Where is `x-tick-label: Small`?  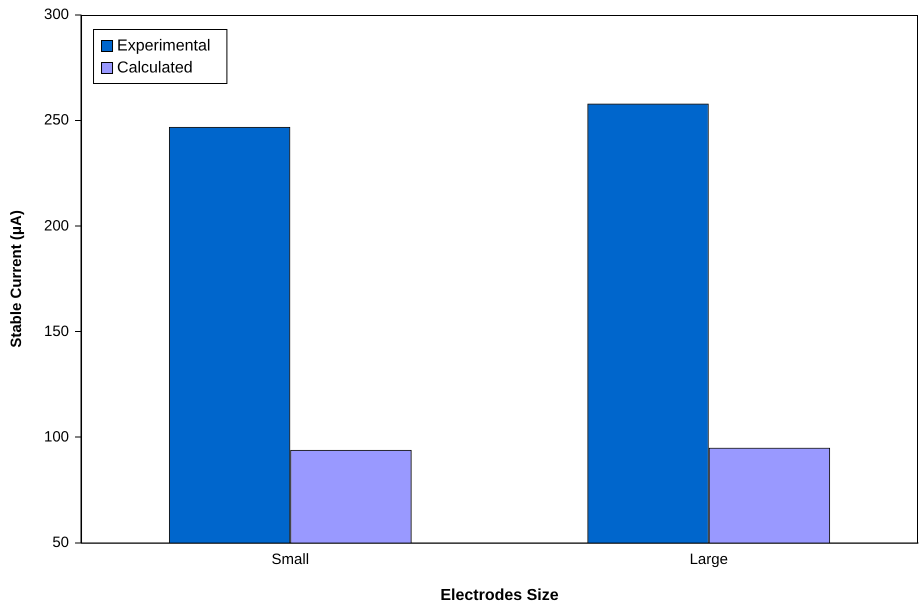 x-tick-label: Small is located at coordinates (291, 559).